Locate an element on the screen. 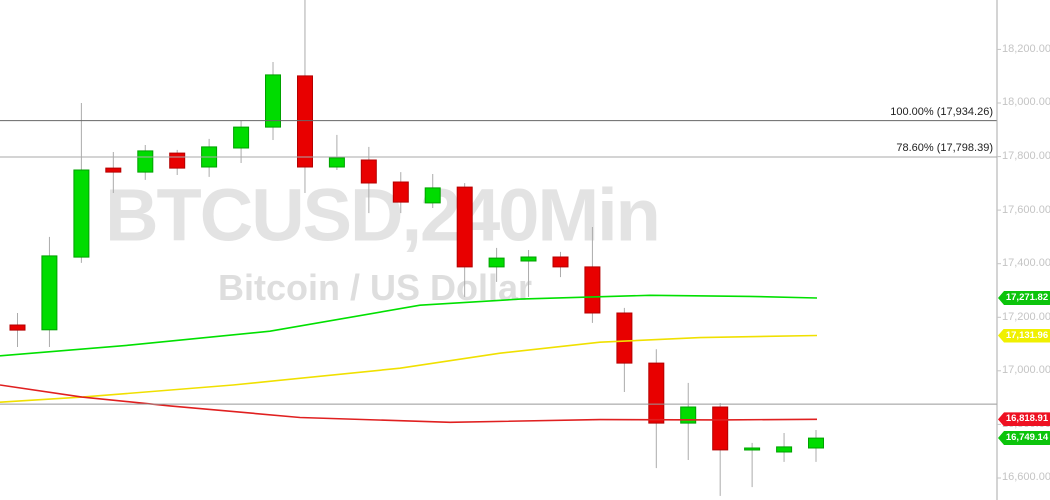 Image resolution: width=1050 pixels, height=500 pixels. price-tag: 16,818.91 is located at coordinates (1024, 419).